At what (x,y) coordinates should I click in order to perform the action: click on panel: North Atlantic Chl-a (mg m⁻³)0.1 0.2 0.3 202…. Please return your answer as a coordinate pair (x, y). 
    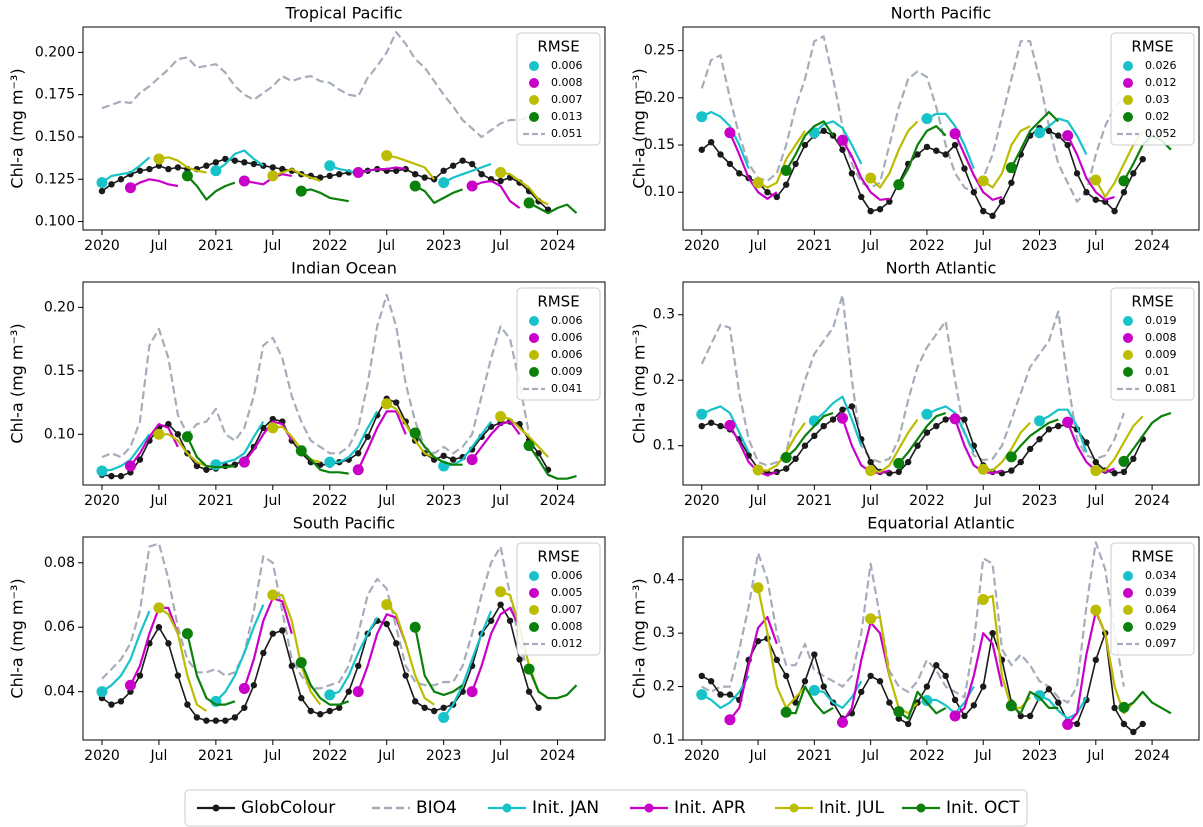
    Looking at the image, I should click on (915, 384).